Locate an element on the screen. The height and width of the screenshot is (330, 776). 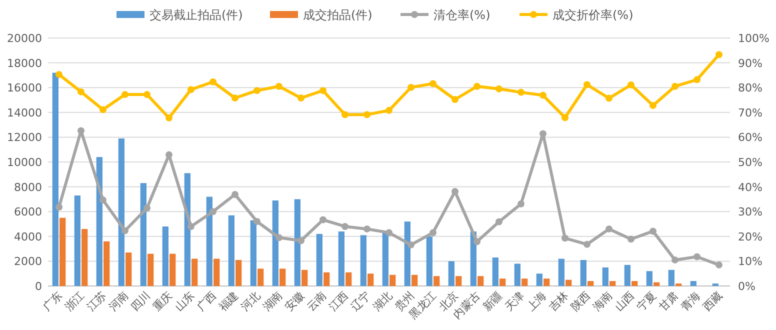
y-tick-label: 20000 is located at coordinates (24, 38).